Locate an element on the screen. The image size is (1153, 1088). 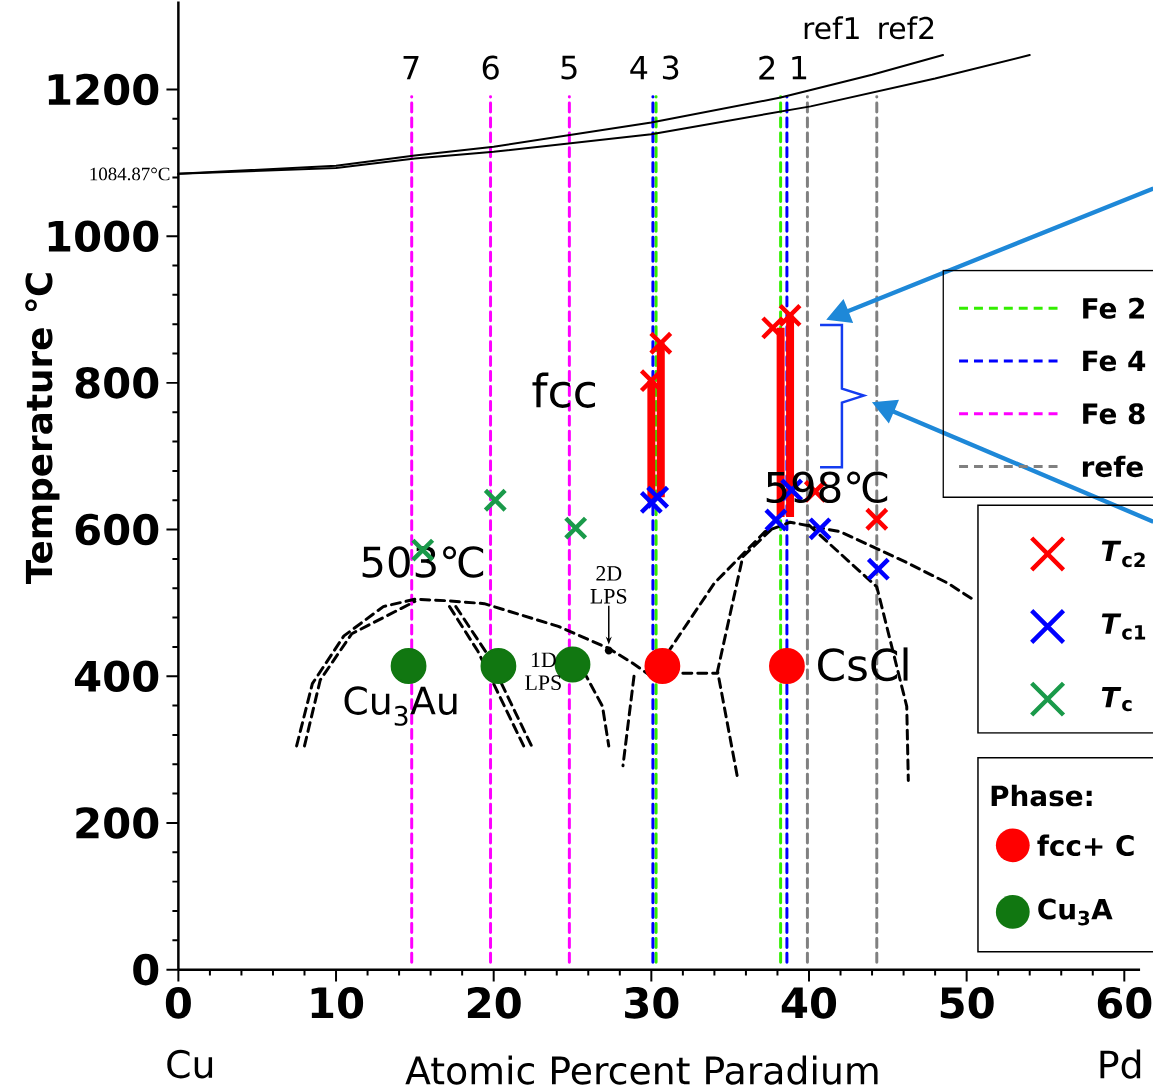
y-tick-label: 400 is located at coordinates (116, 676).